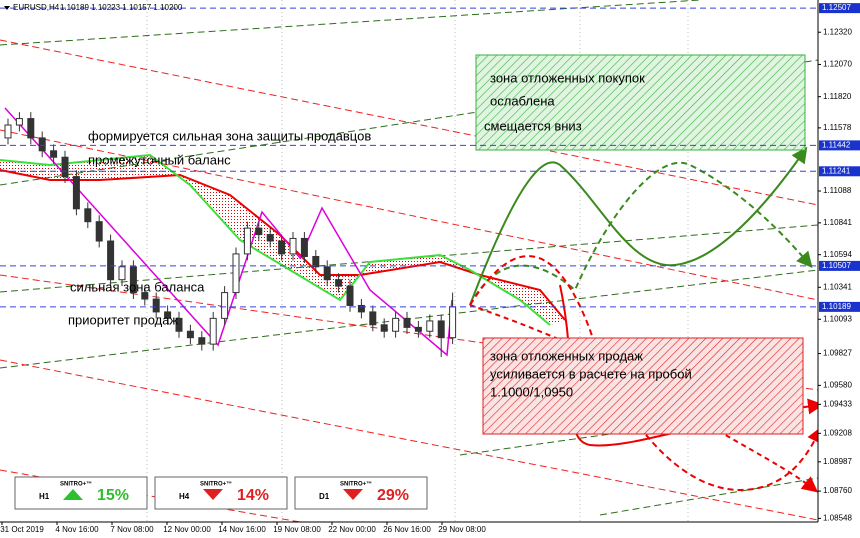 The image size is (860, 538). What do you see at coordinates (393, 495) in the screenshot?
I see `widget-percent: 29%` at bounding box center [393, 495].